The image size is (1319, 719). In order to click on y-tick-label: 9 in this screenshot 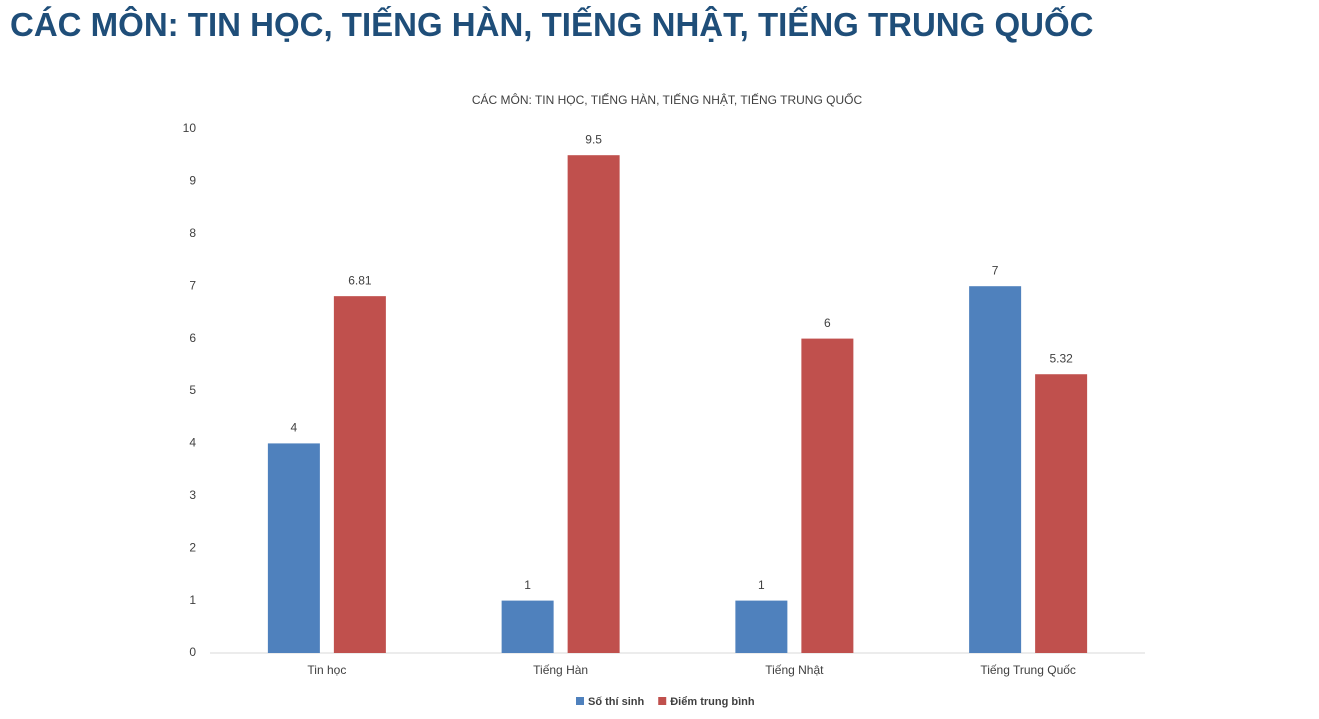, I will do `click(192, 181)`.